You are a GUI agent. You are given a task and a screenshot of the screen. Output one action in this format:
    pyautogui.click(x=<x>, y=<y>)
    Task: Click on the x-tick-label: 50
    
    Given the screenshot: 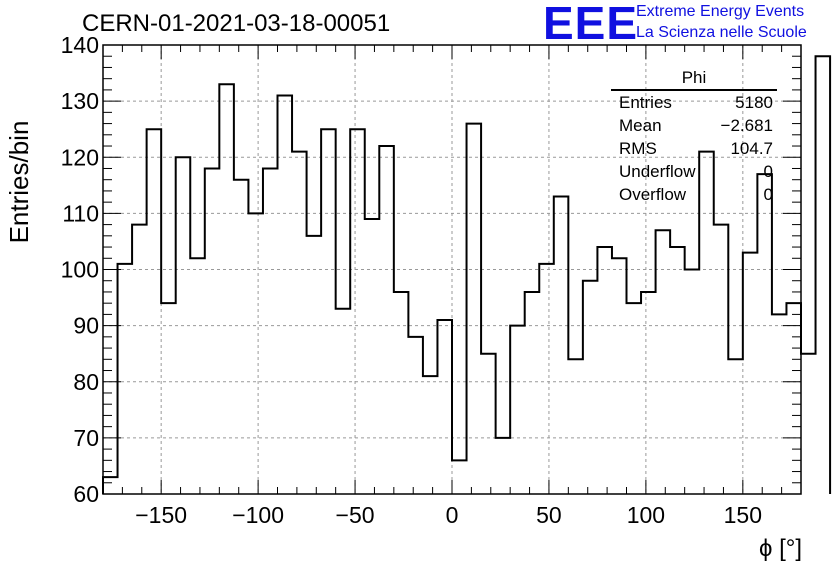 What is the action you would take?
    pyautogui.click(x=549, y=515)
    